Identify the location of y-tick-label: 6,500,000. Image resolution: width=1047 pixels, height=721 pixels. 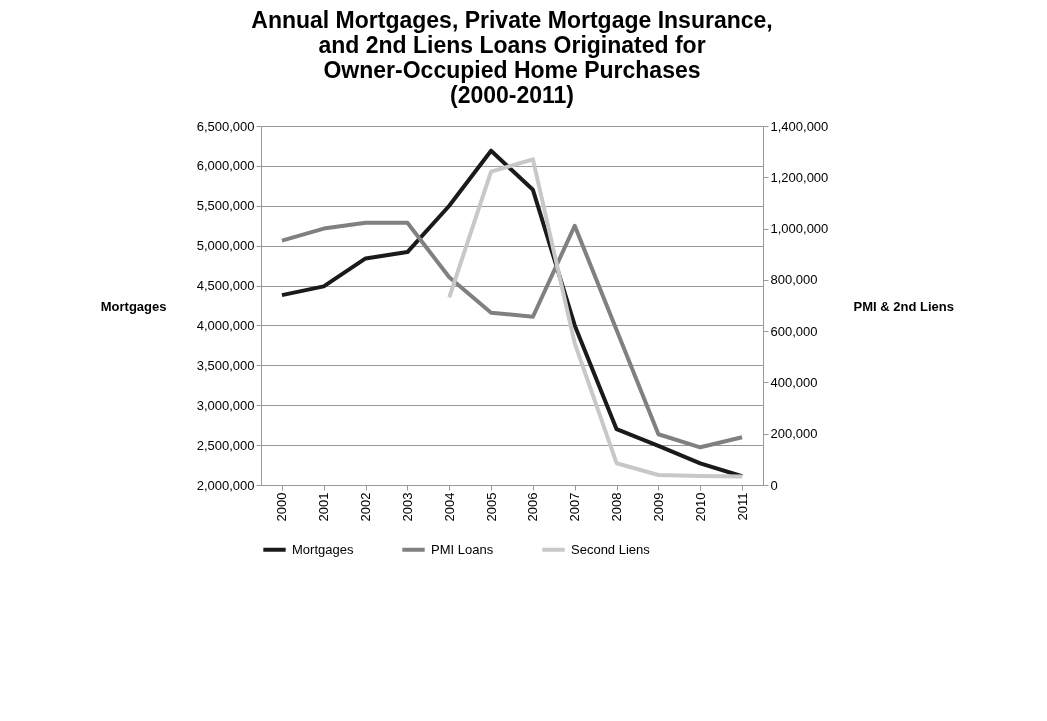
(225, 126).